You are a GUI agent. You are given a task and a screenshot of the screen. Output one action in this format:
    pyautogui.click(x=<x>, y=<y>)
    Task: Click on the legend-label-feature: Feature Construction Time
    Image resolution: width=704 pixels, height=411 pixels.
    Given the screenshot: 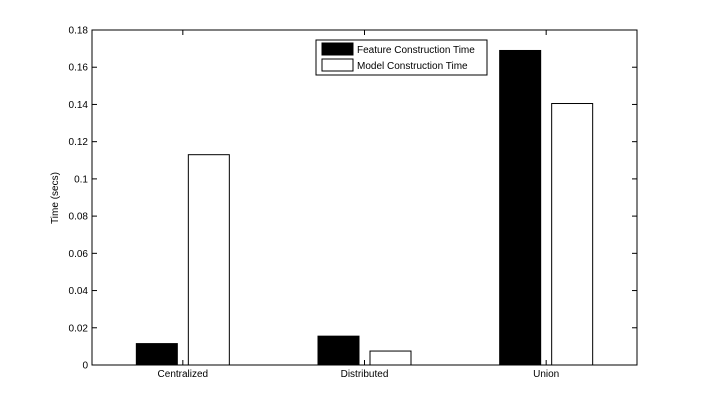 What is the action you would take?
    pyautogui.click(x=416, y=50)
    